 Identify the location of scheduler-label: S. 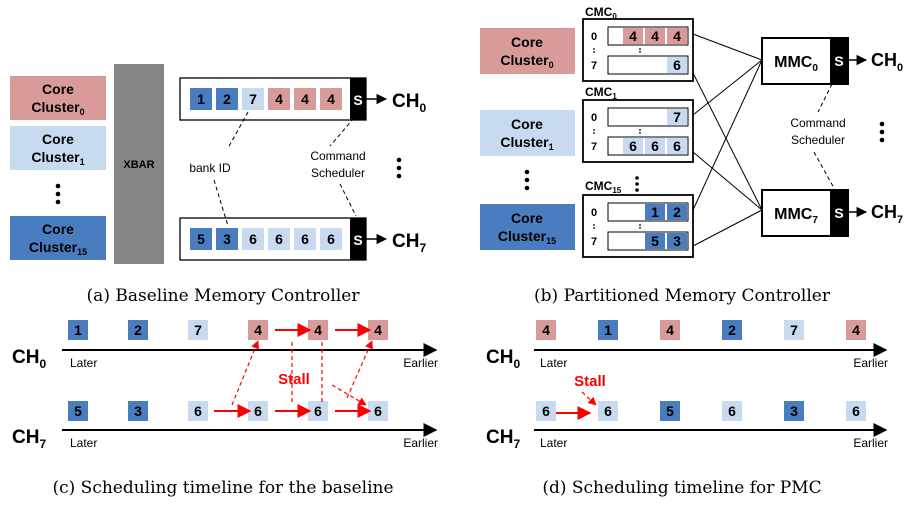
(357, 240).